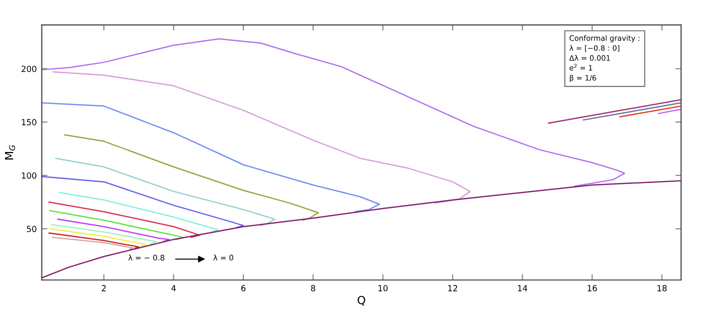 The height and width of the screenshot is (320, 708). Describe the element at coordinates (523, 288) in the screenshot. I see `x-tick-label: 14` at that location.